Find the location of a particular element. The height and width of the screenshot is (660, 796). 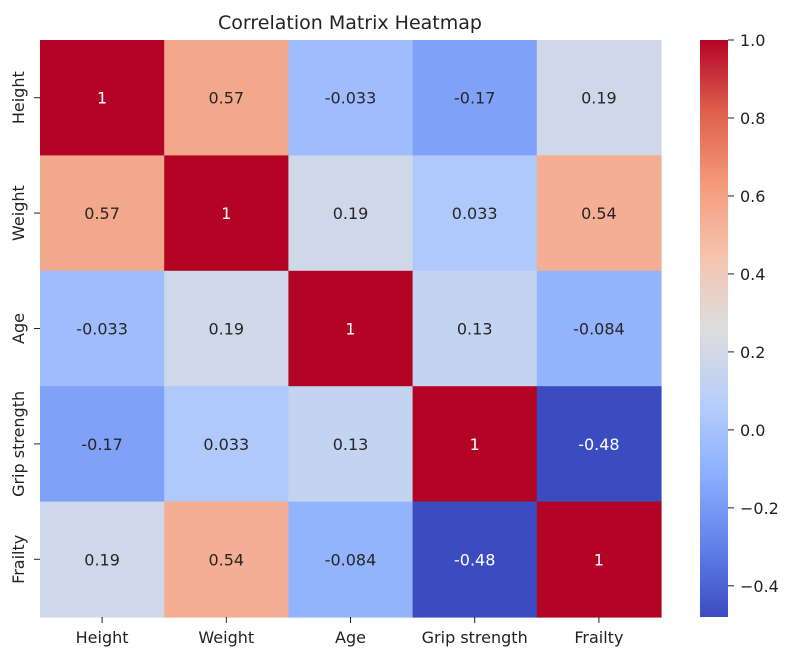

x-axis: Height Weight Age Grip strength Frailty is located at coordinates (349, 632).